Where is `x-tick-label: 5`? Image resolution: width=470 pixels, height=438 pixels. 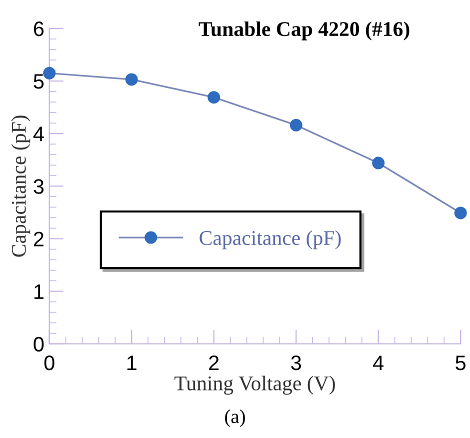
x-tick-label: 5 is located at coordinates (461, 363).